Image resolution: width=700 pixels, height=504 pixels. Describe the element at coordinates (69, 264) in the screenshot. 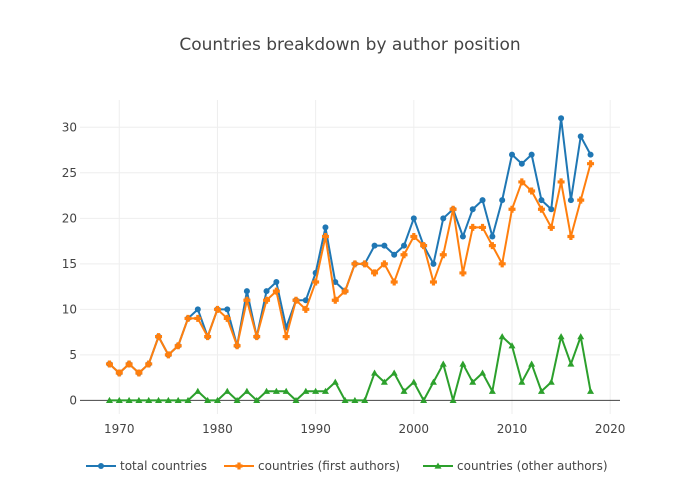

I see `y-tick-label: 15` at that location.